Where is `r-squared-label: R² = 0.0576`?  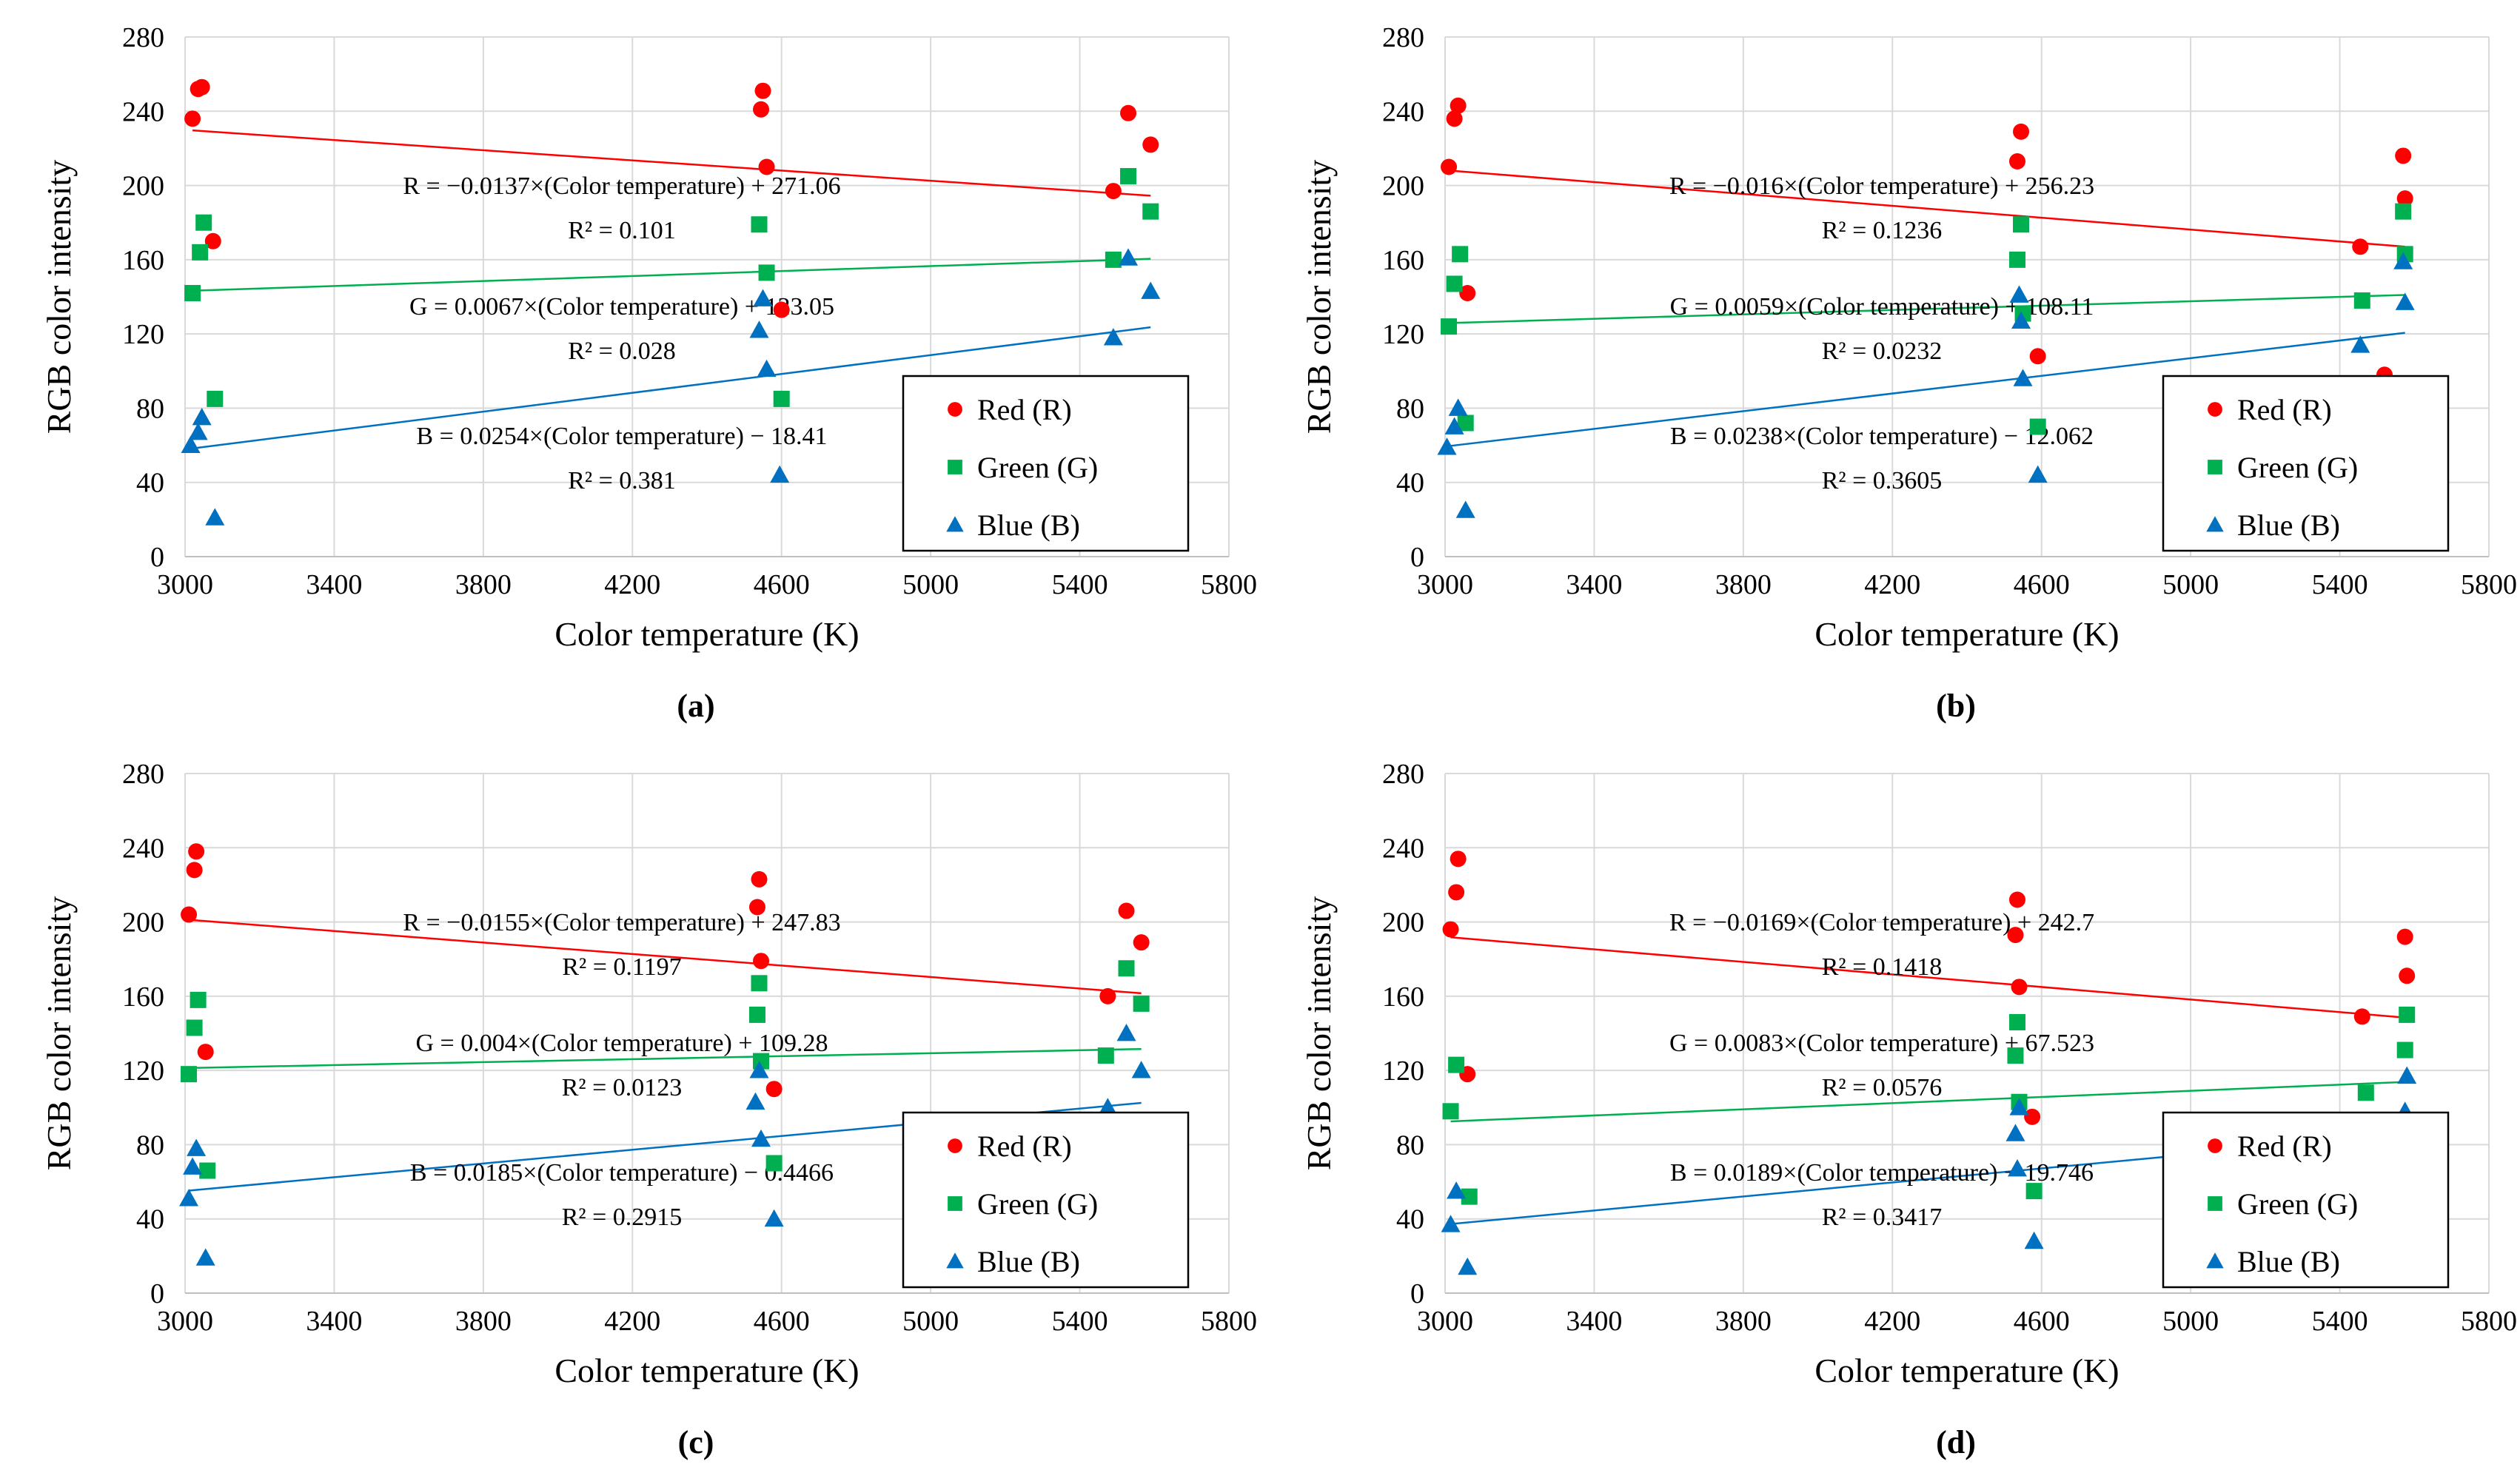 r-squared-label: R² = 0.0576 is located at coordinates (1882, 1087).